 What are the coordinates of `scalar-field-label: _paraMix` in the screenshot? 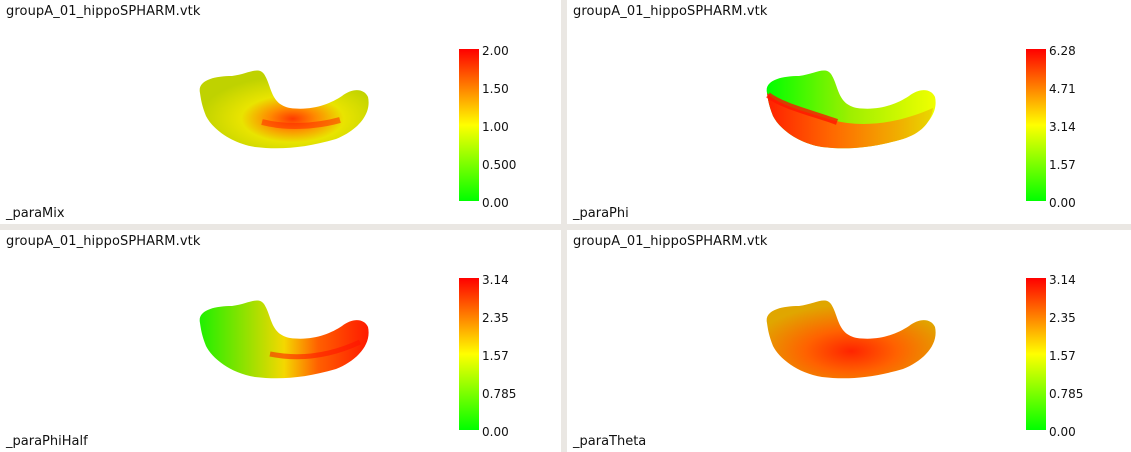 It's located at (35, 213).